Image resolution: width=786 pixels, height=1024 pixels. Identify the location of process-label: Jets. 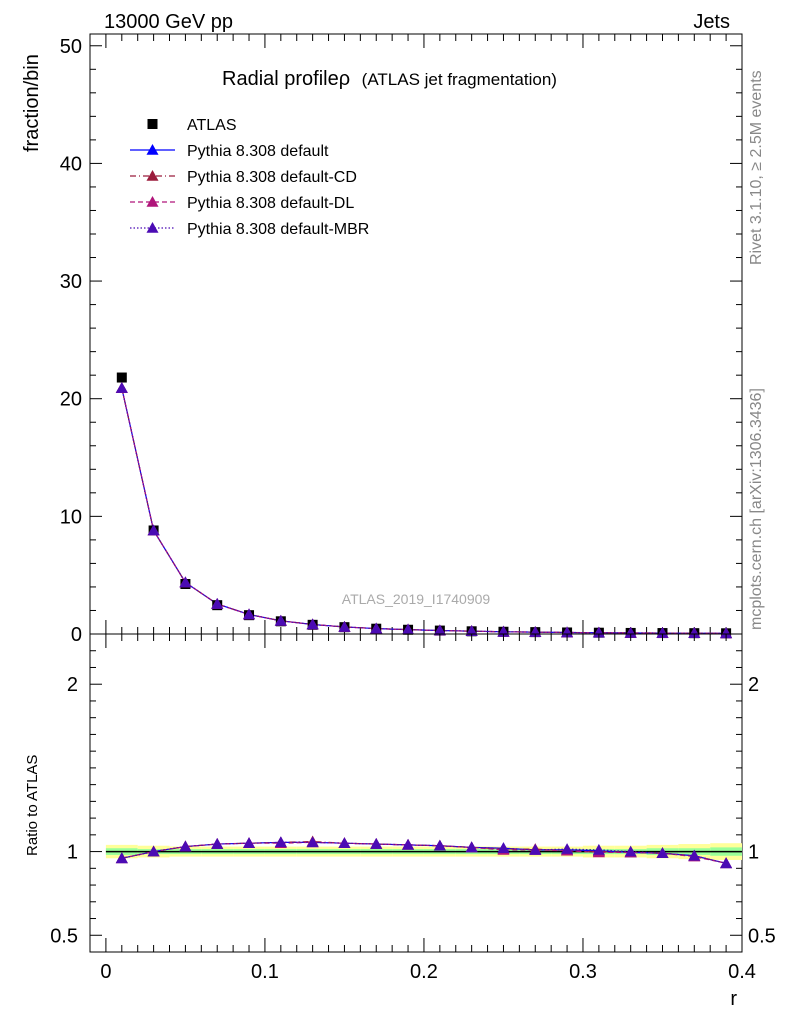
(711, 22).